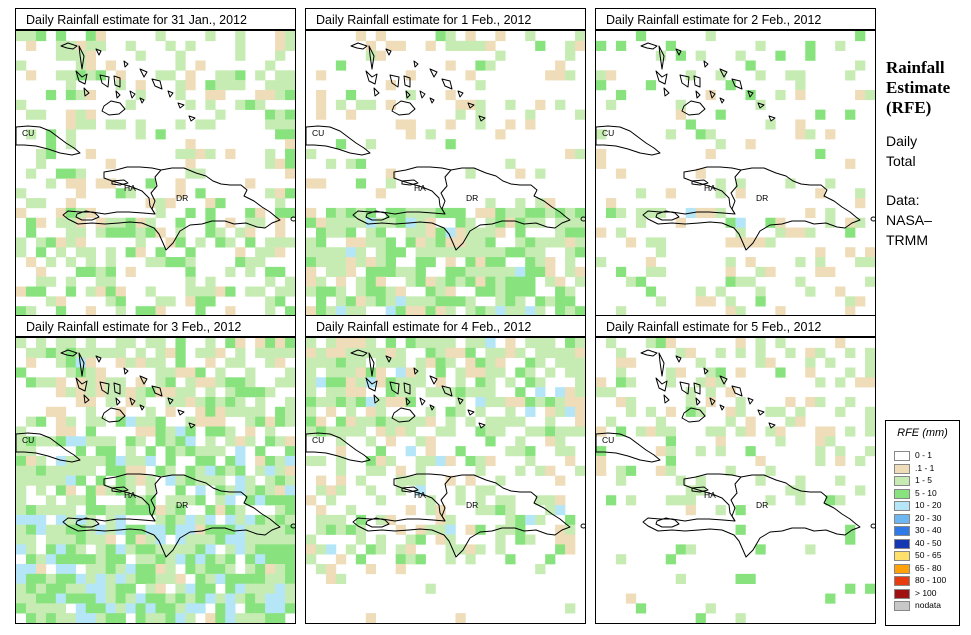 This screenshot has width=971, height=635. What do you see at coordinates (445, 326) in the screenshot?
I see `panel-title: Daily Rainfall estimate for 4 Feb., 2012` at bounding box center [445, 326].